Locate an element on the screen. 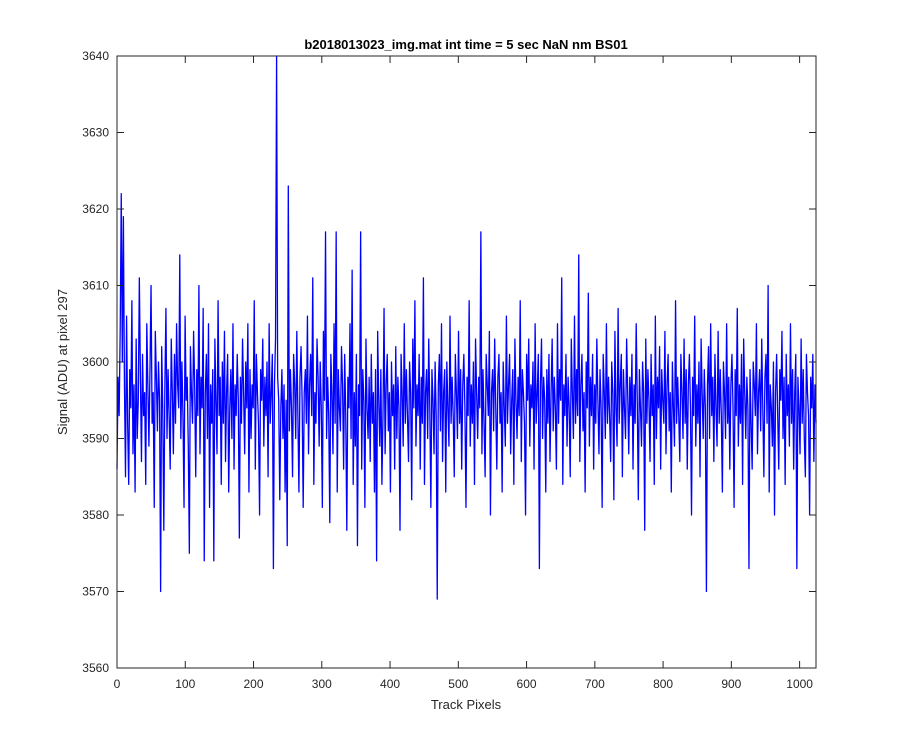 The width and height of the screenshot is (900, 750). y-tick-label: 3600 is located at coordinates (95, 362).